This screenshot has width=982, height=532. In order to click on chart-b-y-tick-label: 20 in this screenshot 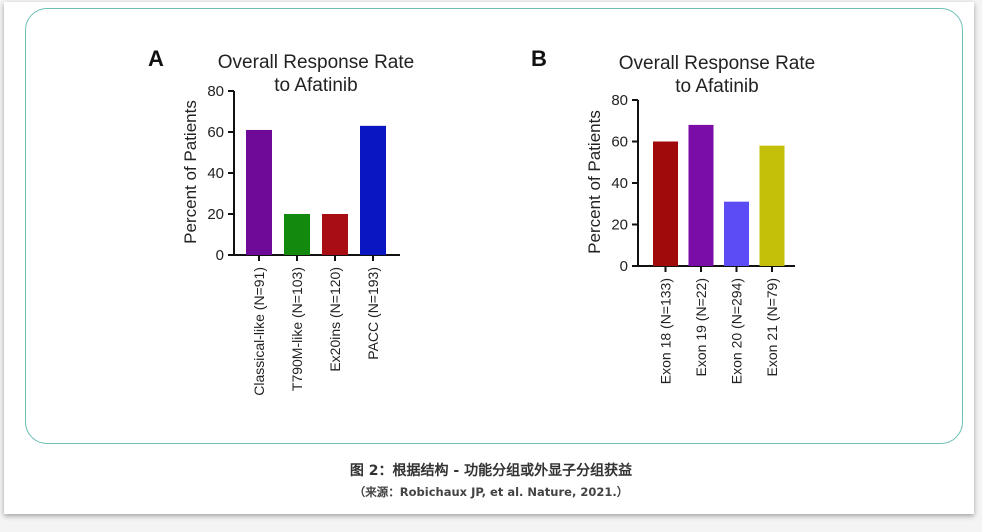, I will do `click(619, 225)`.